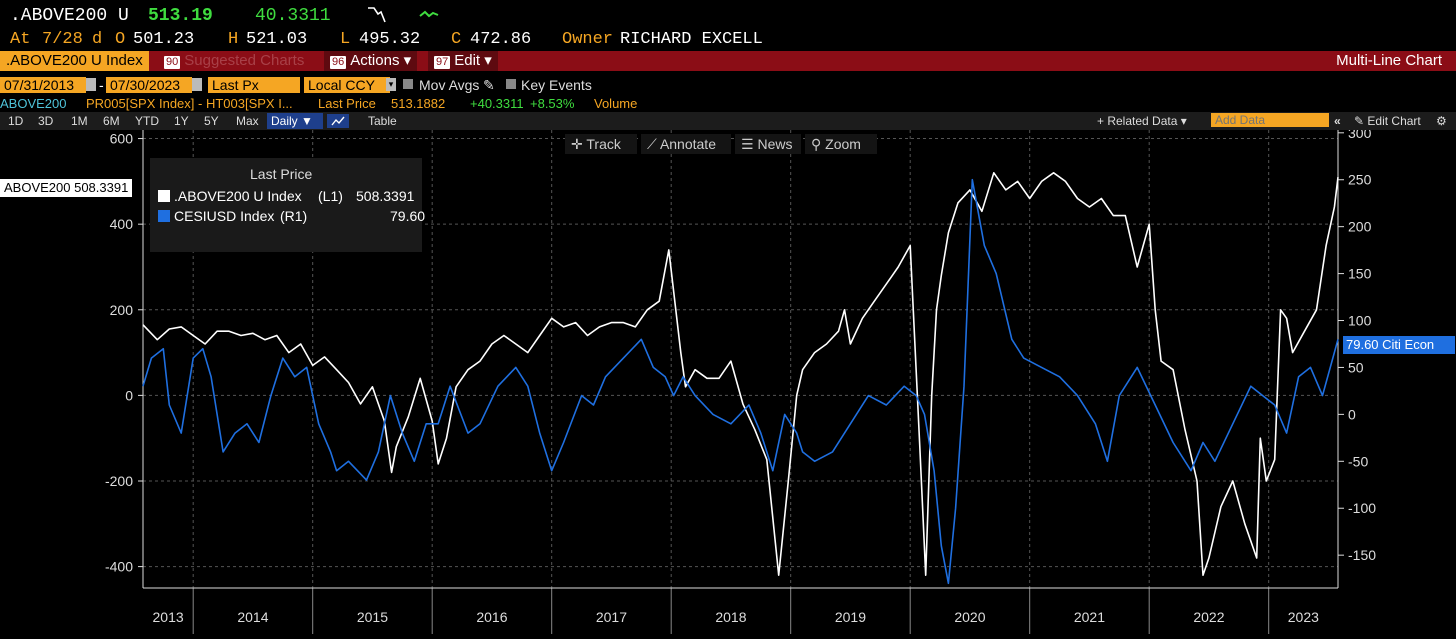 The width and height of the screenshot is (1456, 639). Describe the element at coordinates (418, 103) in the screenshot. I see `last-price-value: 513.1882` at that location.